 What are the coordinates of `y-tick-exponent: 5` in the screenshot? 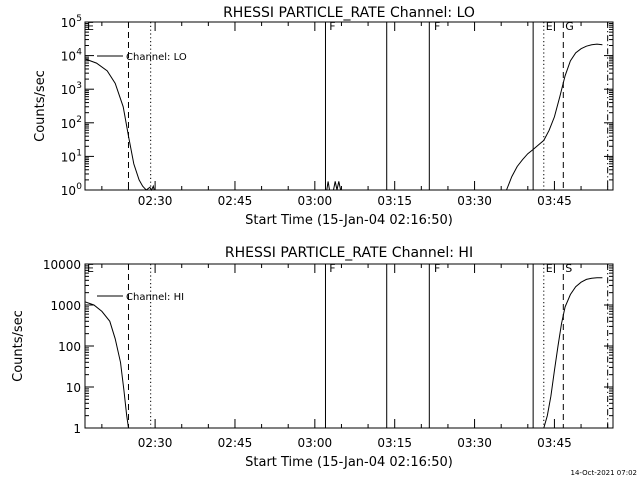 It's located at (79, 19).